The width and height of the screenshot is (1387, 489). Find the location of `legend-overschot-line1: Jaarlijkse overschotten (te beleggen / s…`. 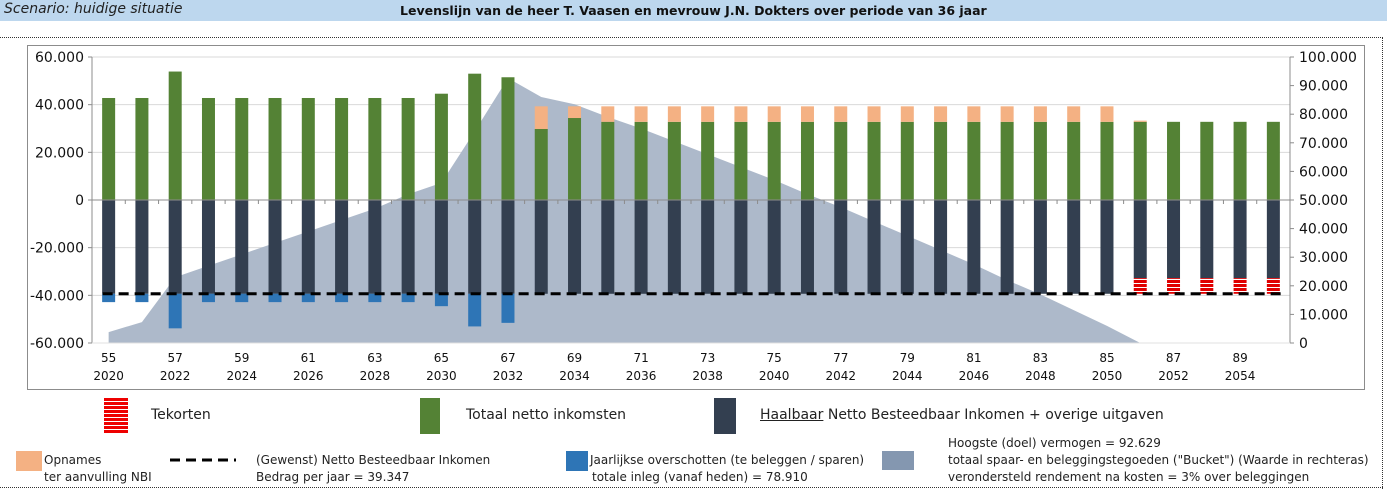

legend-overschot-line1: Jaarlijkse overschotten (te beleggen / s… is located at coordinates (727, 460).